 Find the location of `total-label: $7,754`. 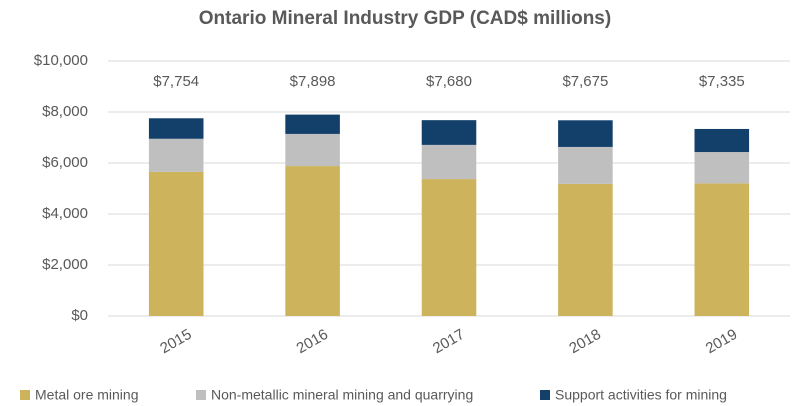

total-label: $7,754 is located at coordinates (176, 81).